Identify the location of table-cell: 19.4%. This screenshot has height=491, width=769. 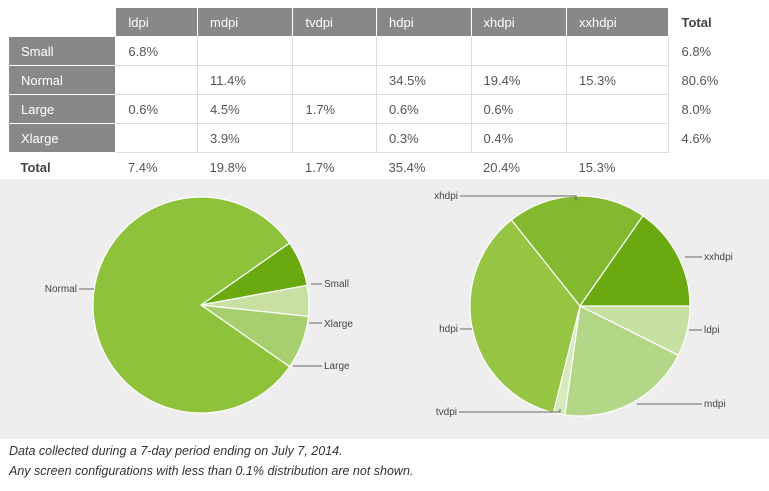
(519, 80).